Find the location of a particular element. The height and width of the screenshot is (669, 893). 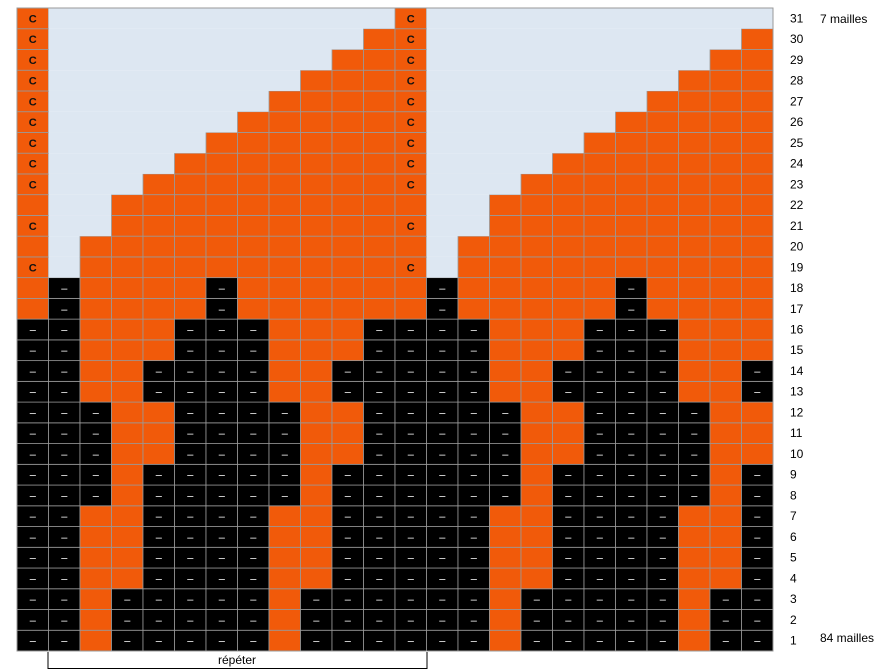

contrast-symbol: C is located at coordinates (411, 123).